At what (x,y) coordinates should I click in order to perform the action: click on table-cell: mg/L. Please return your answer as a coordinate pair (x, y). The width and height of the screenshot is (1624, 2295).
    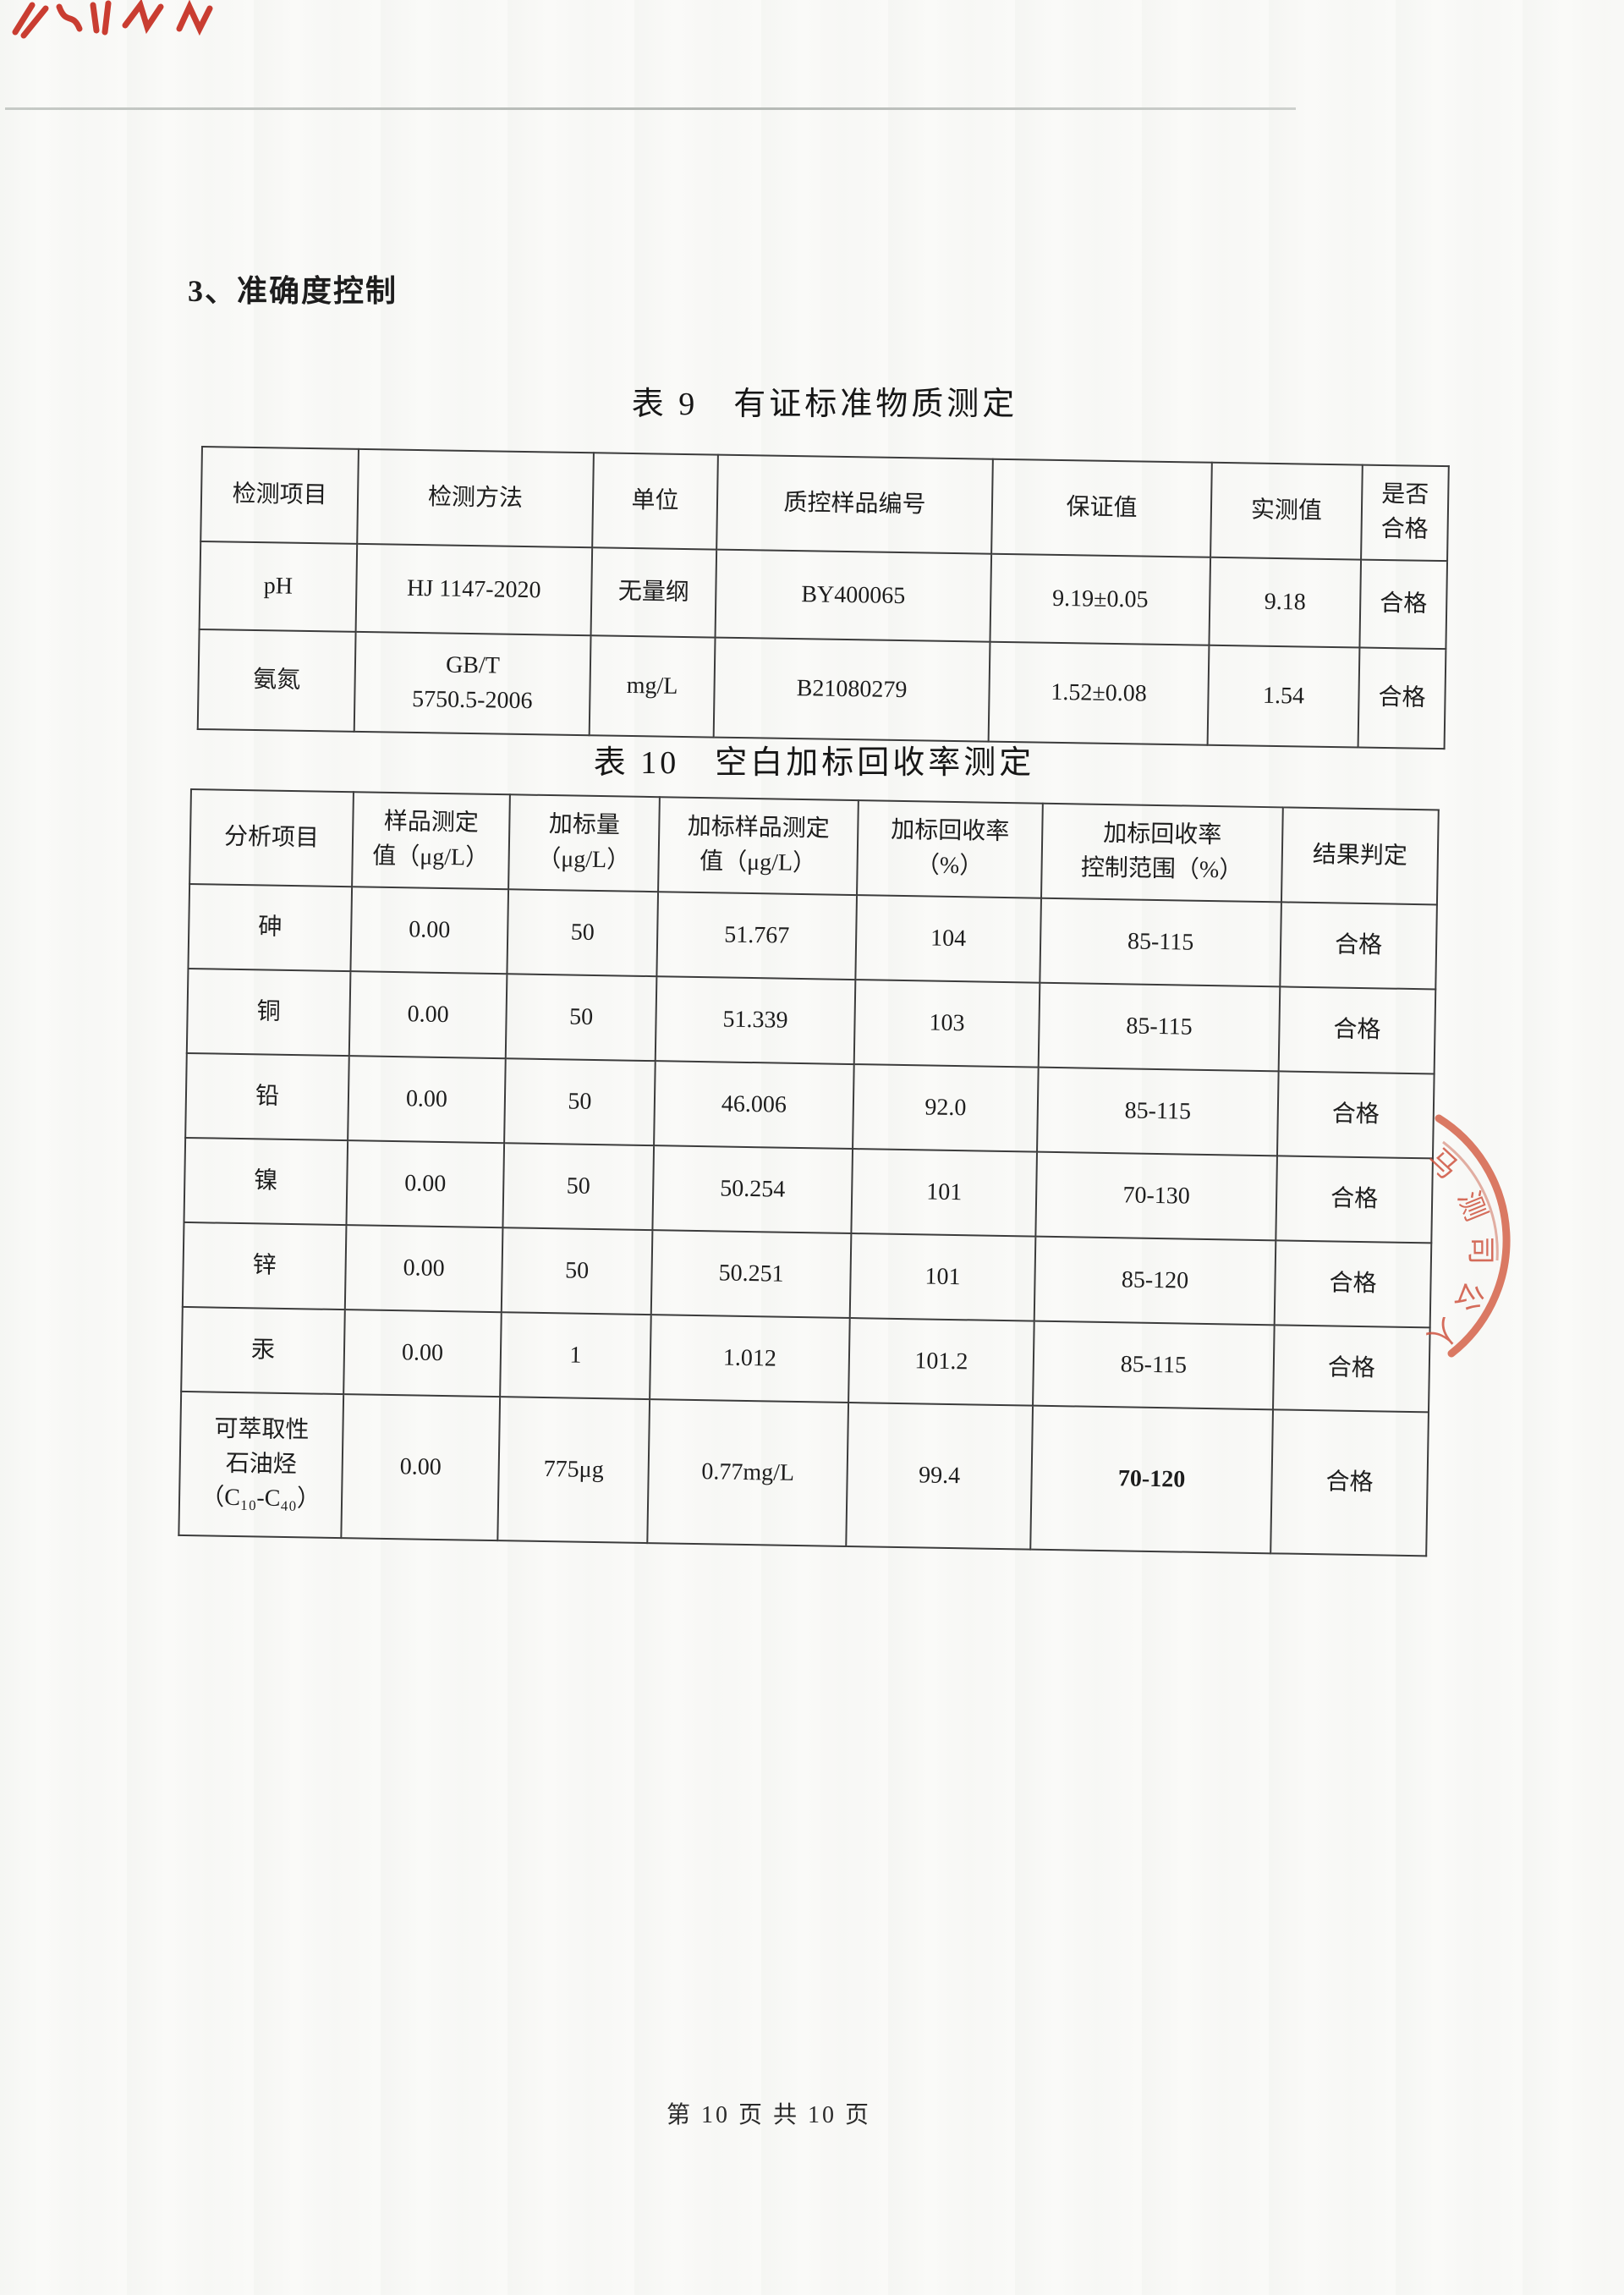
    Looking at the image, I should click on (652, 686).